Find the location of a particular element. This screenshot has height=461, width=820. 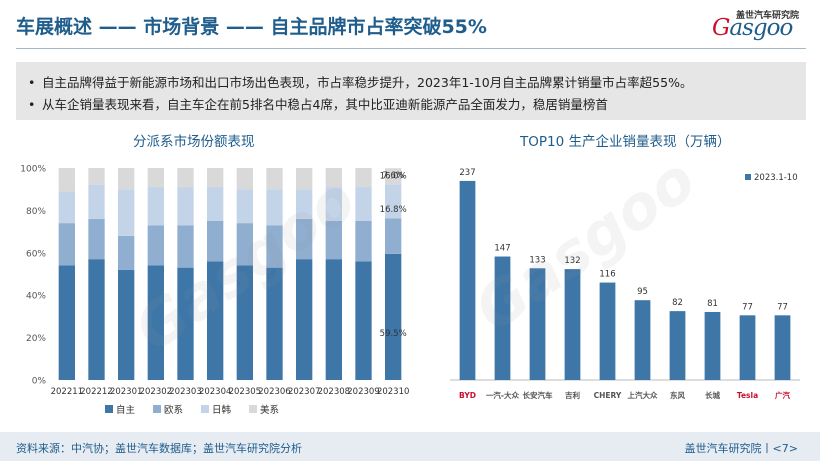

data-label: 16.0% is located at coordinates (393, 176).